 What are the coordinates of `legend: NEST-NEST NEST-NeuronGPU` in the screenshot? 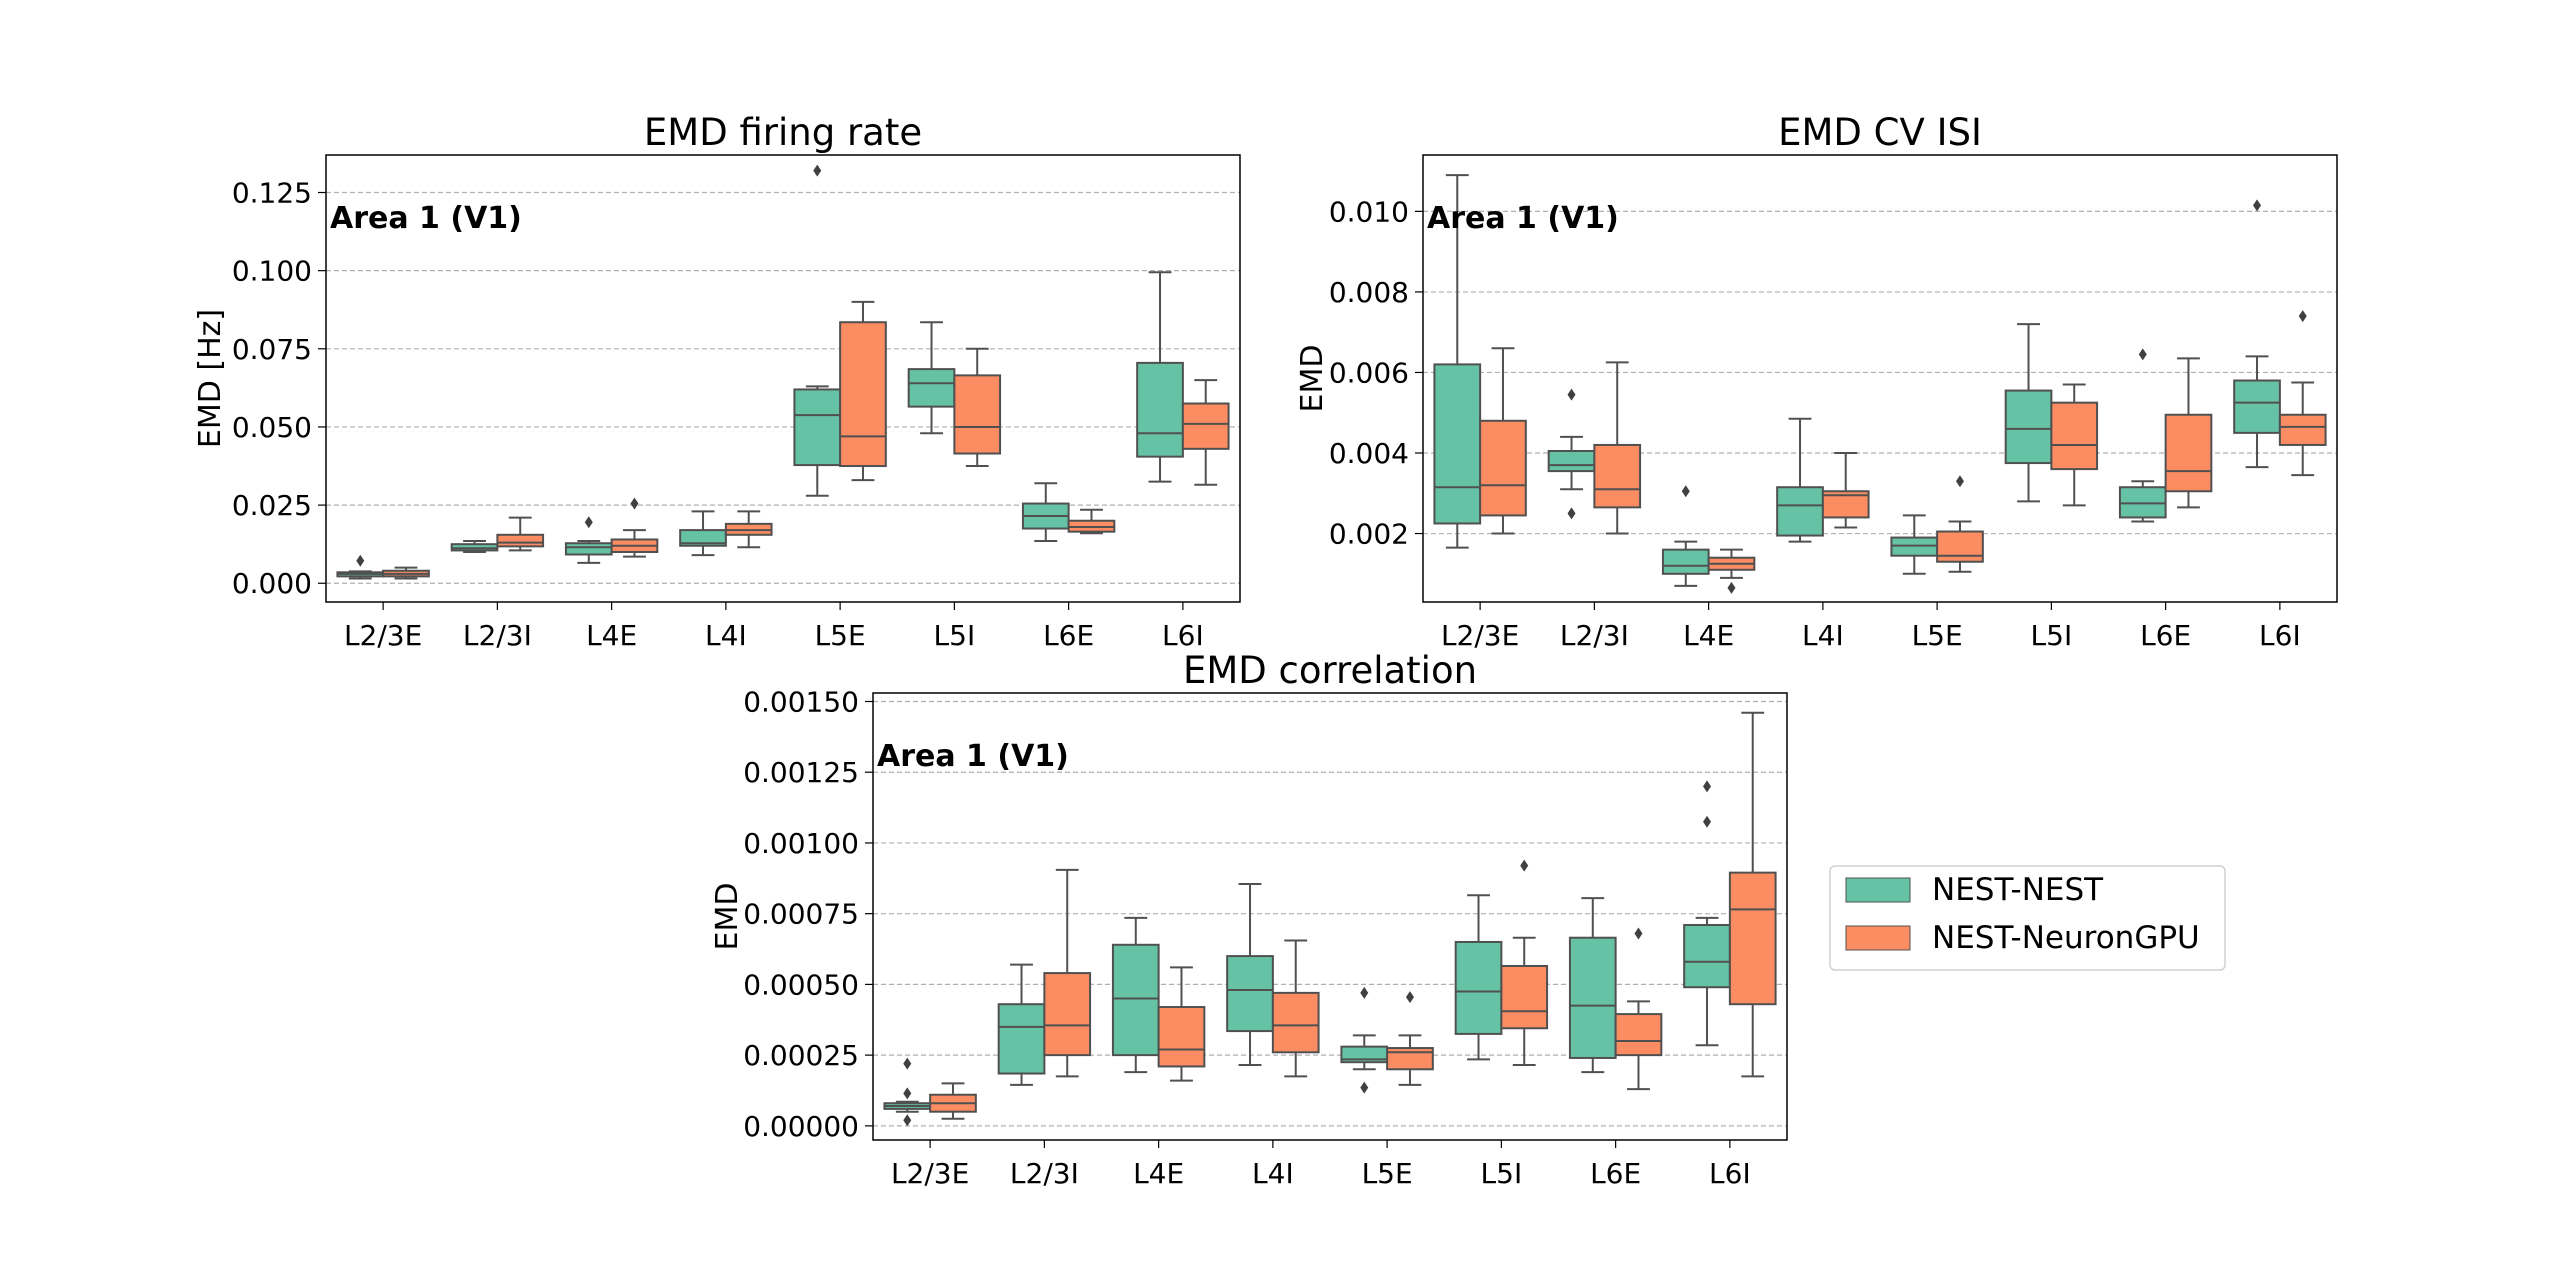 It's located at (2027, 918).